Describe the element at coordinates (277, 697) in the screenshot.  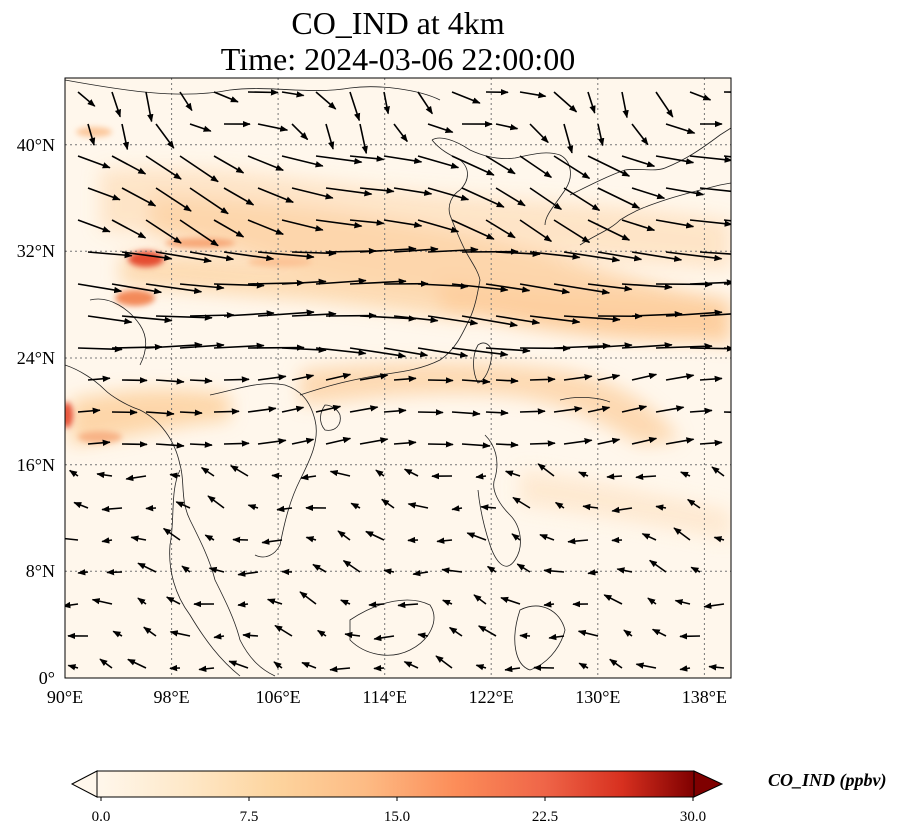
I see `lon-tick-106: 106°E` at that location.